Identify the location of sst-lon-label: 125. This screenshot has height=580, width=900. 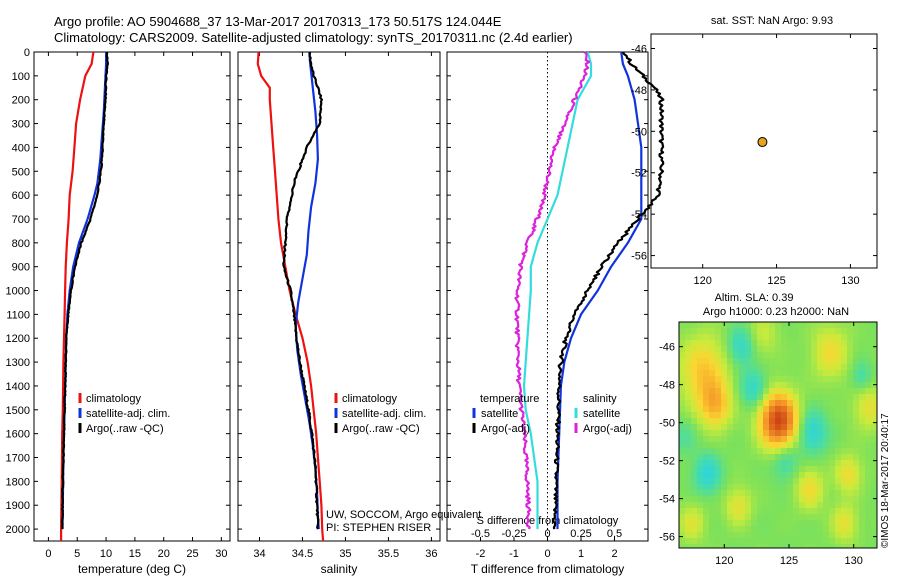
(776, 281).